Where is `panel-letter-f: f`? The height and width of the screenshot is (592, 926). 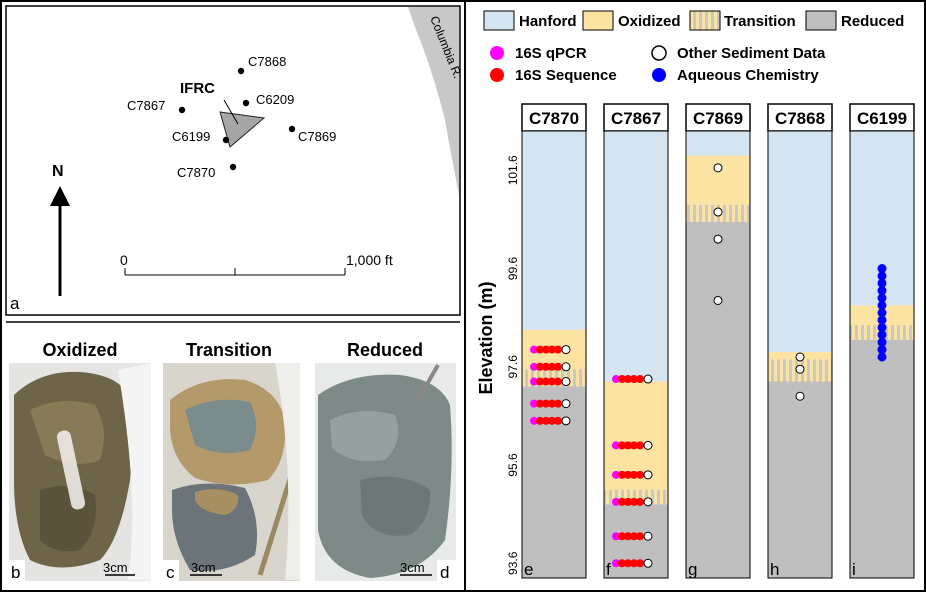
panel-letter-f: f is located at coordinates (608, 569).